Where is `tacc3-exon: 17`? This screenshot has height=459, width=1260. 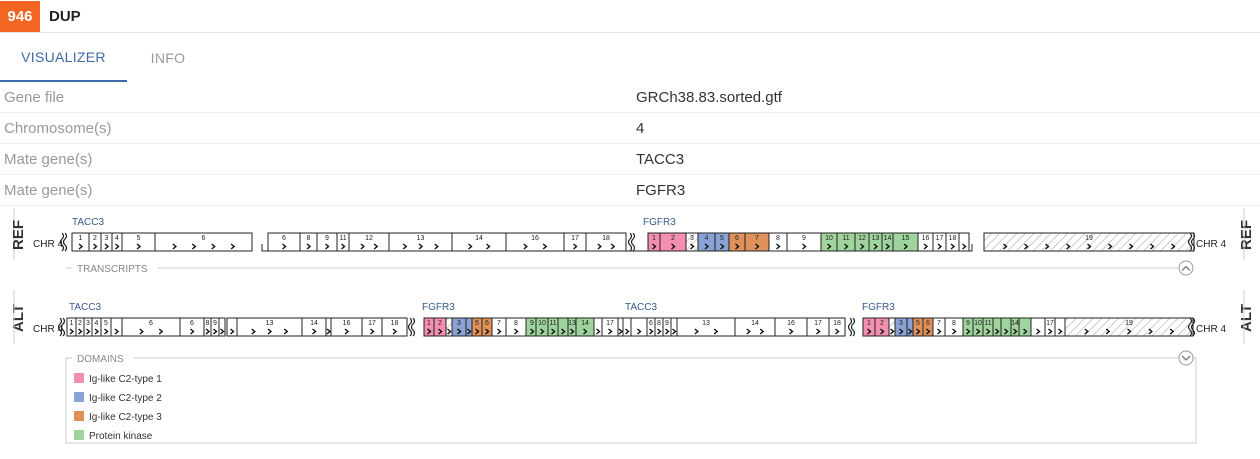 tacc3-exon: 17 is located at coordinates (818, 327).